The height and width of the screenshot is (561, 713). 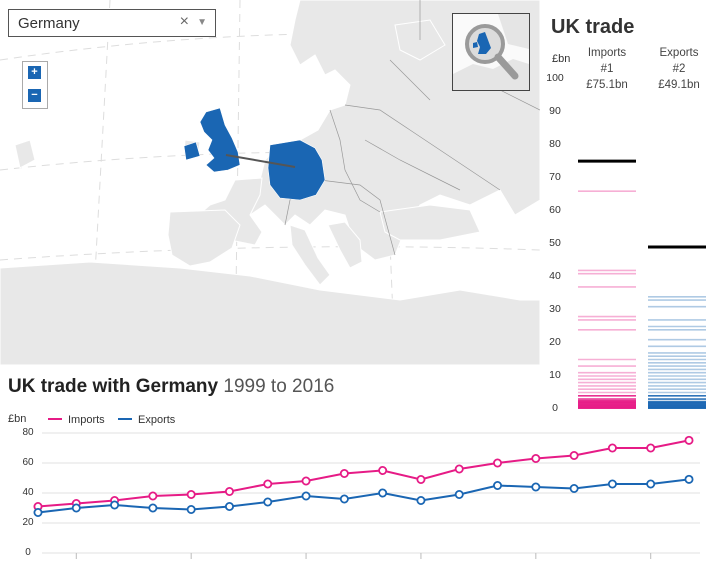 I want to click on exports-header: Exports #2 £49.1bn, so click(x=678, y=69).